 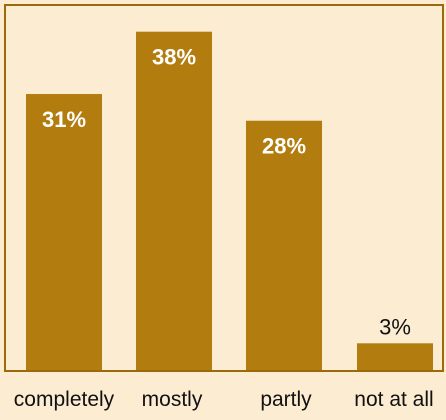 What do you see at coordinates (64, 232) in the screenshot?
I see `bar-completely` at bounding box center [64, 232].